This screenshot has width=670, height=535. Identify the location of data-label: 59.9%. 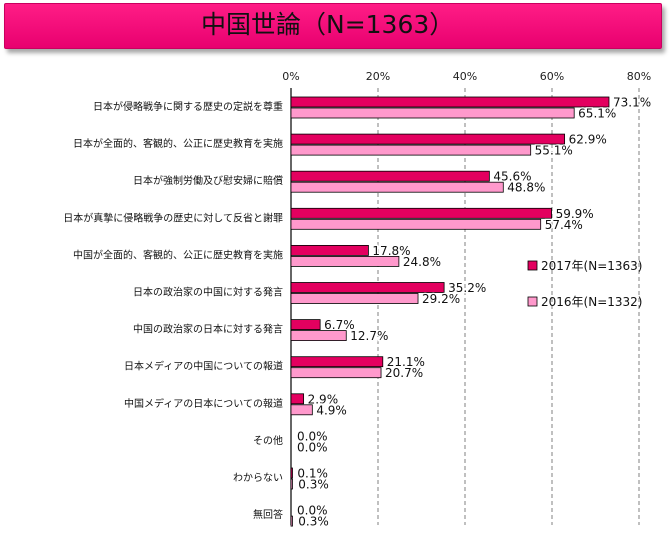
(575, 214).